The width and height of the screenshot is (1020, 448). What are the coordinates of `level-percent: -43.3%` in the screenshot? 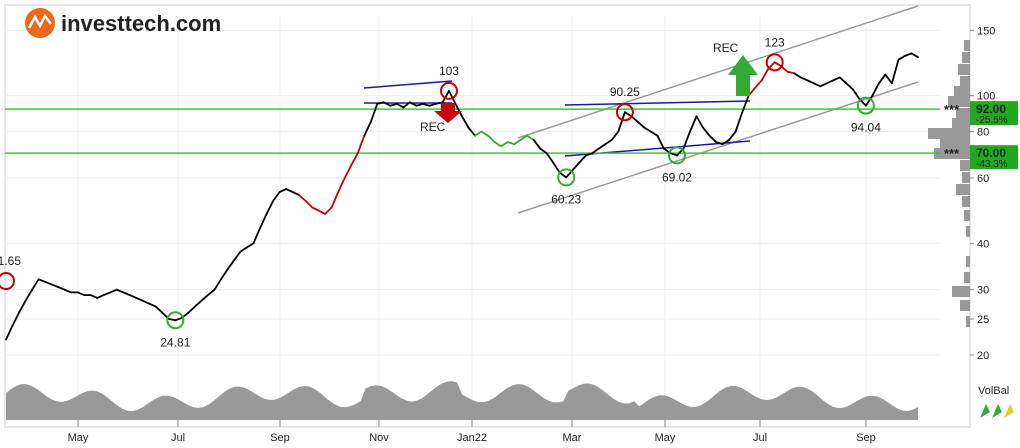 It's located at (992, 164).